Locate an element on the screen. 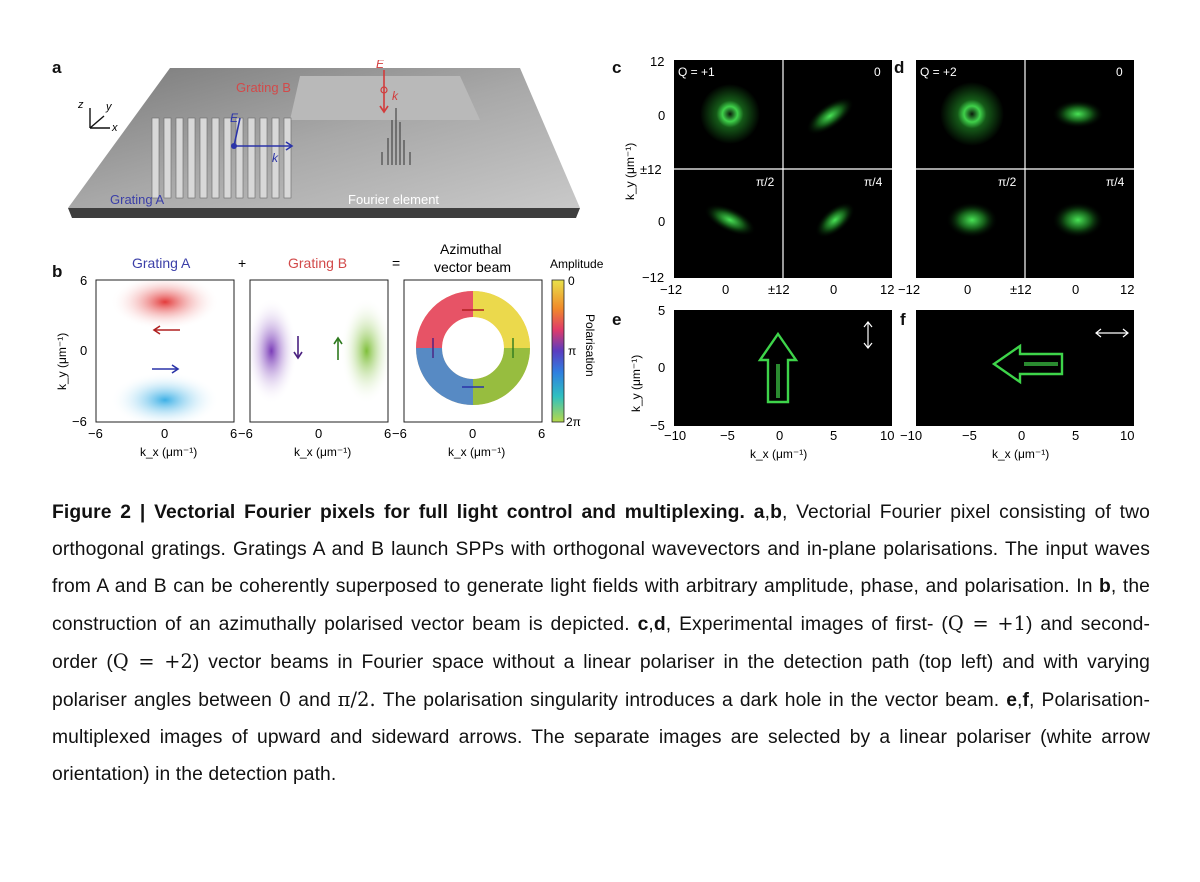 The height and width of the screenshot is (882, 1200). c-ytick-1: 12 is located at coordinates (657, 61).